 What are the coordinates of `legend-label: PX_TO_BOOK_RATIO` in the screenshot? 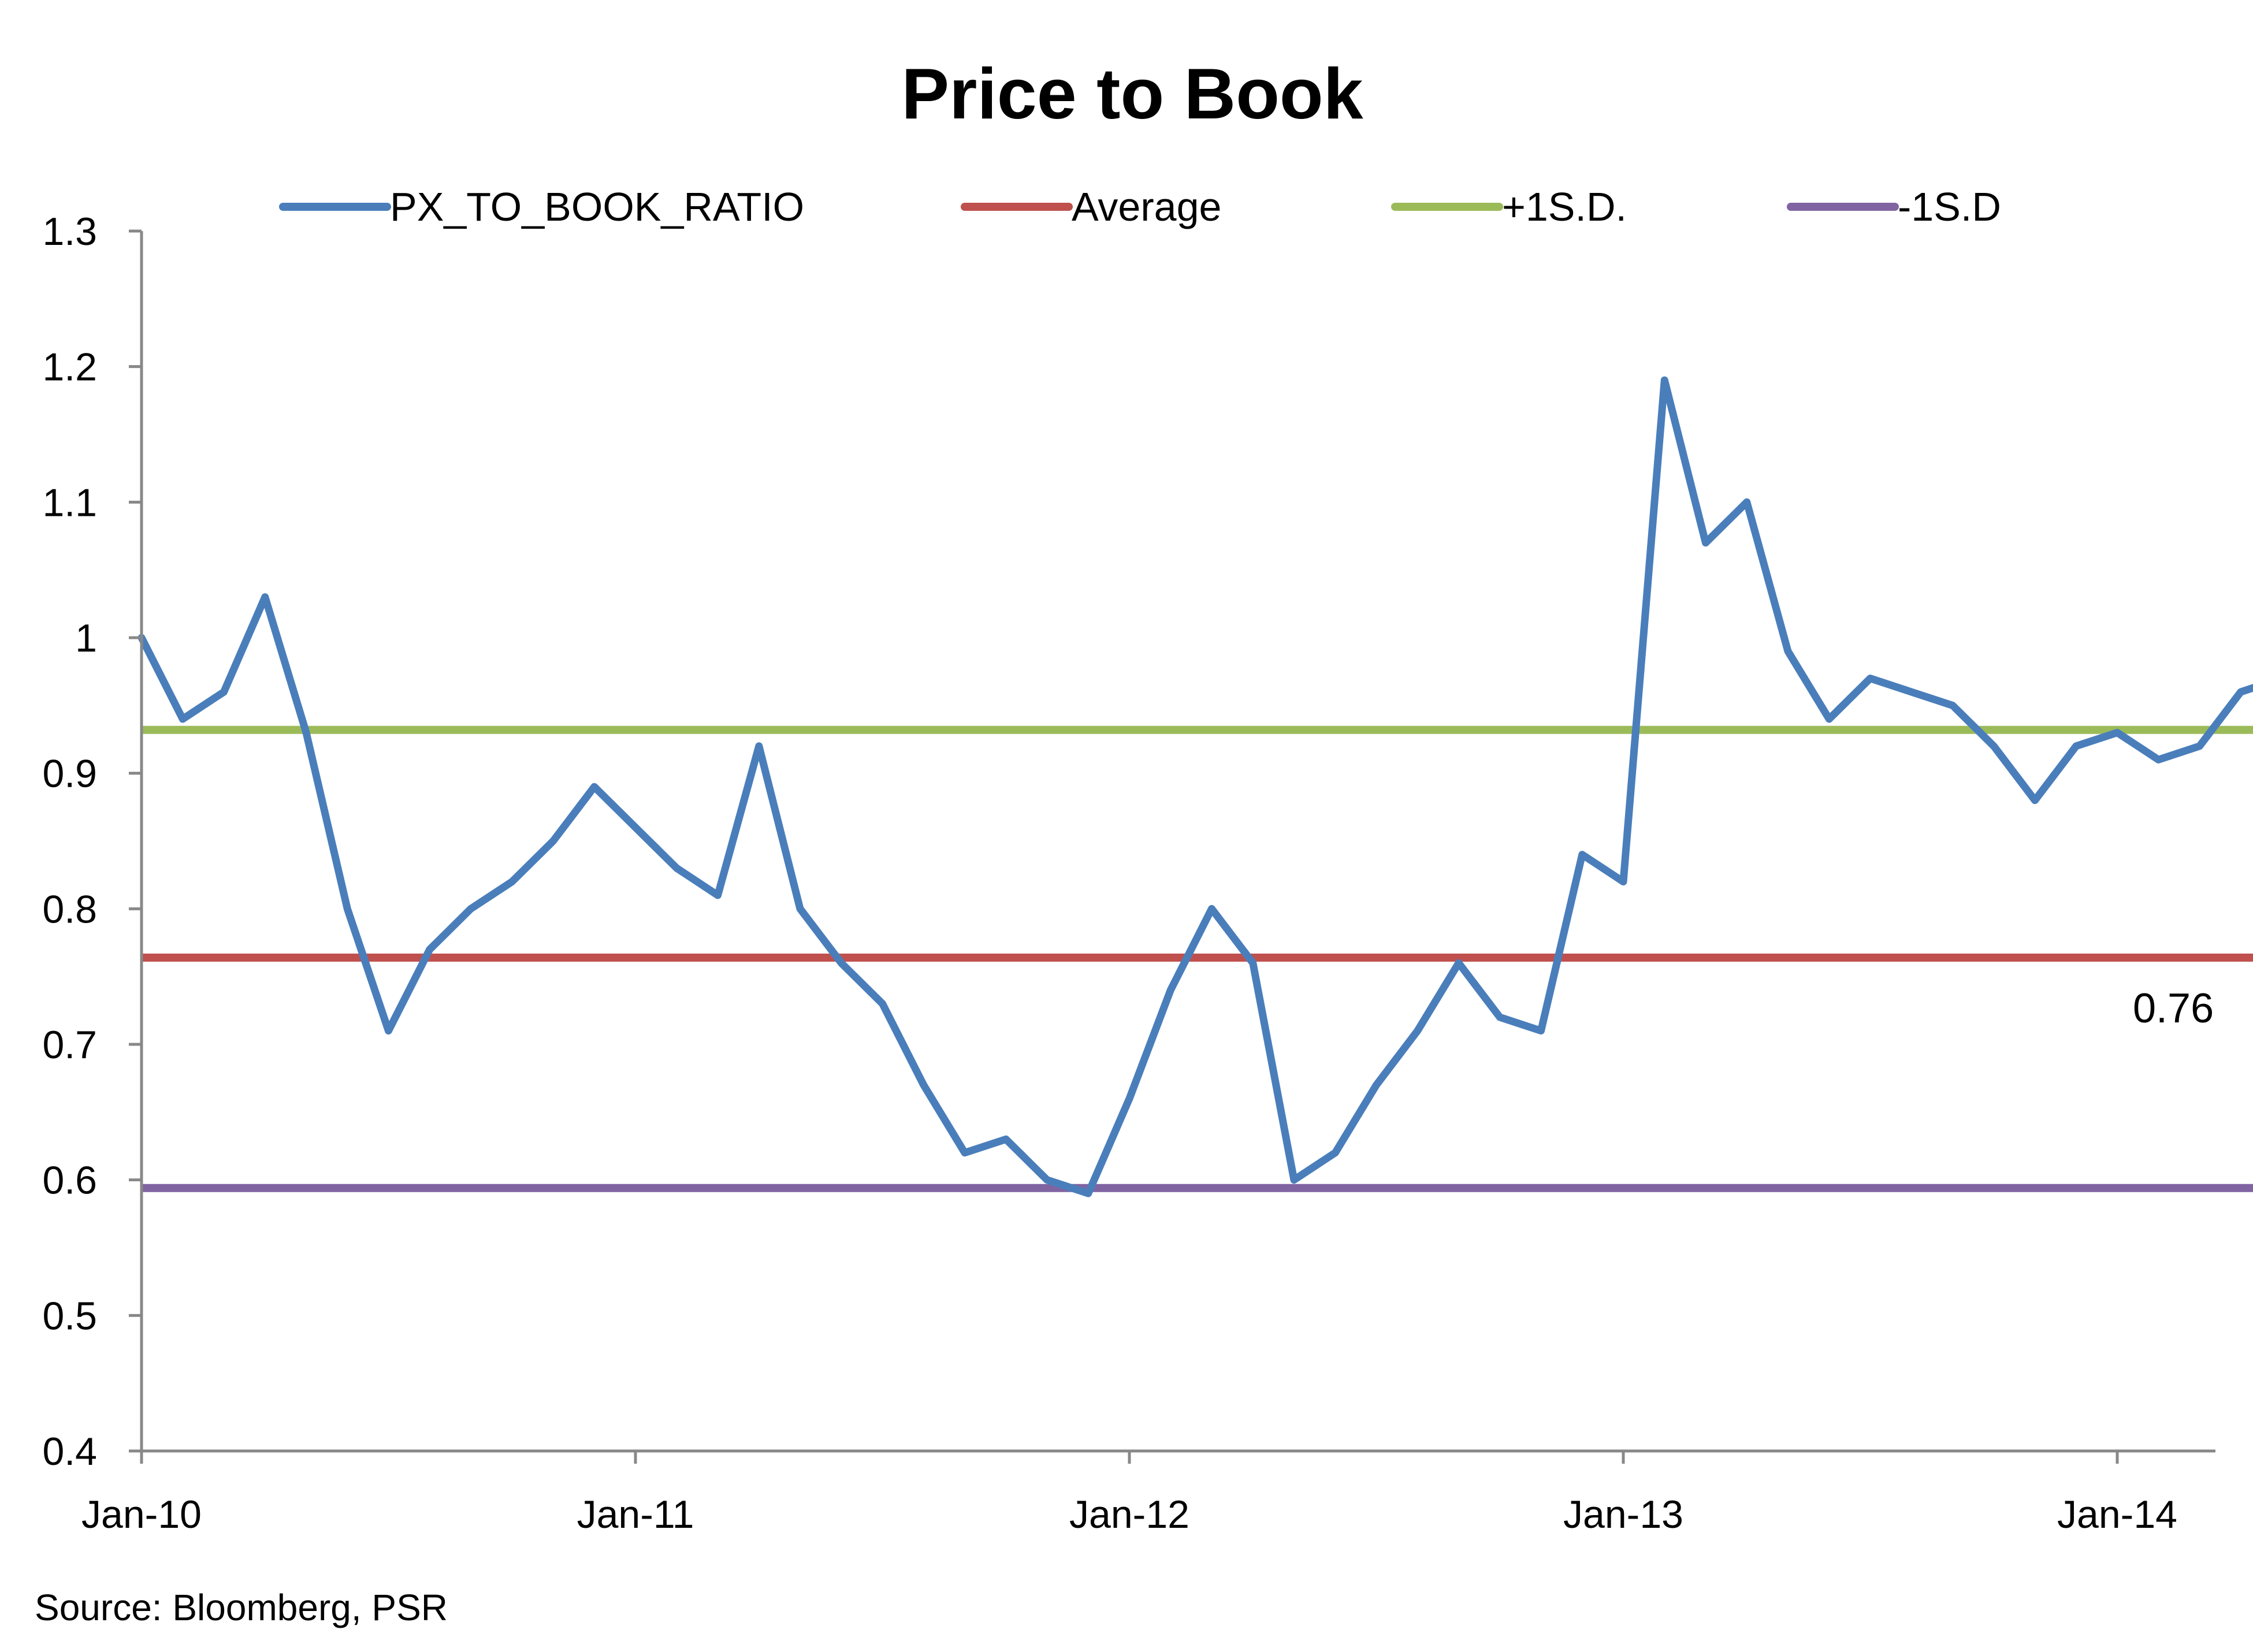 It's located at (597, 207).